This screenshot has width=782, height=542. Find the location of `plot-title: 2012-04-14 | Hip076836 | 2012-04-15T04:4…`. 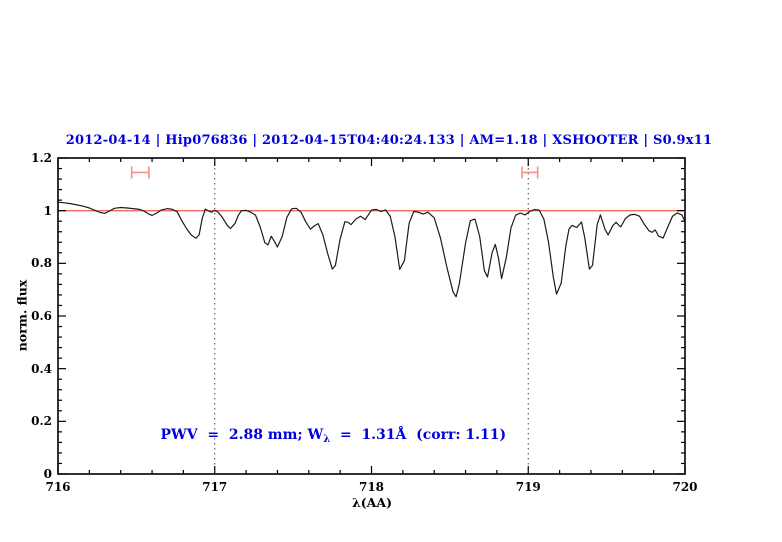

plot-title: 2012-04-14 | Hip076836 | 2012-04-15T04:4… is located at coordinates (389, 140).